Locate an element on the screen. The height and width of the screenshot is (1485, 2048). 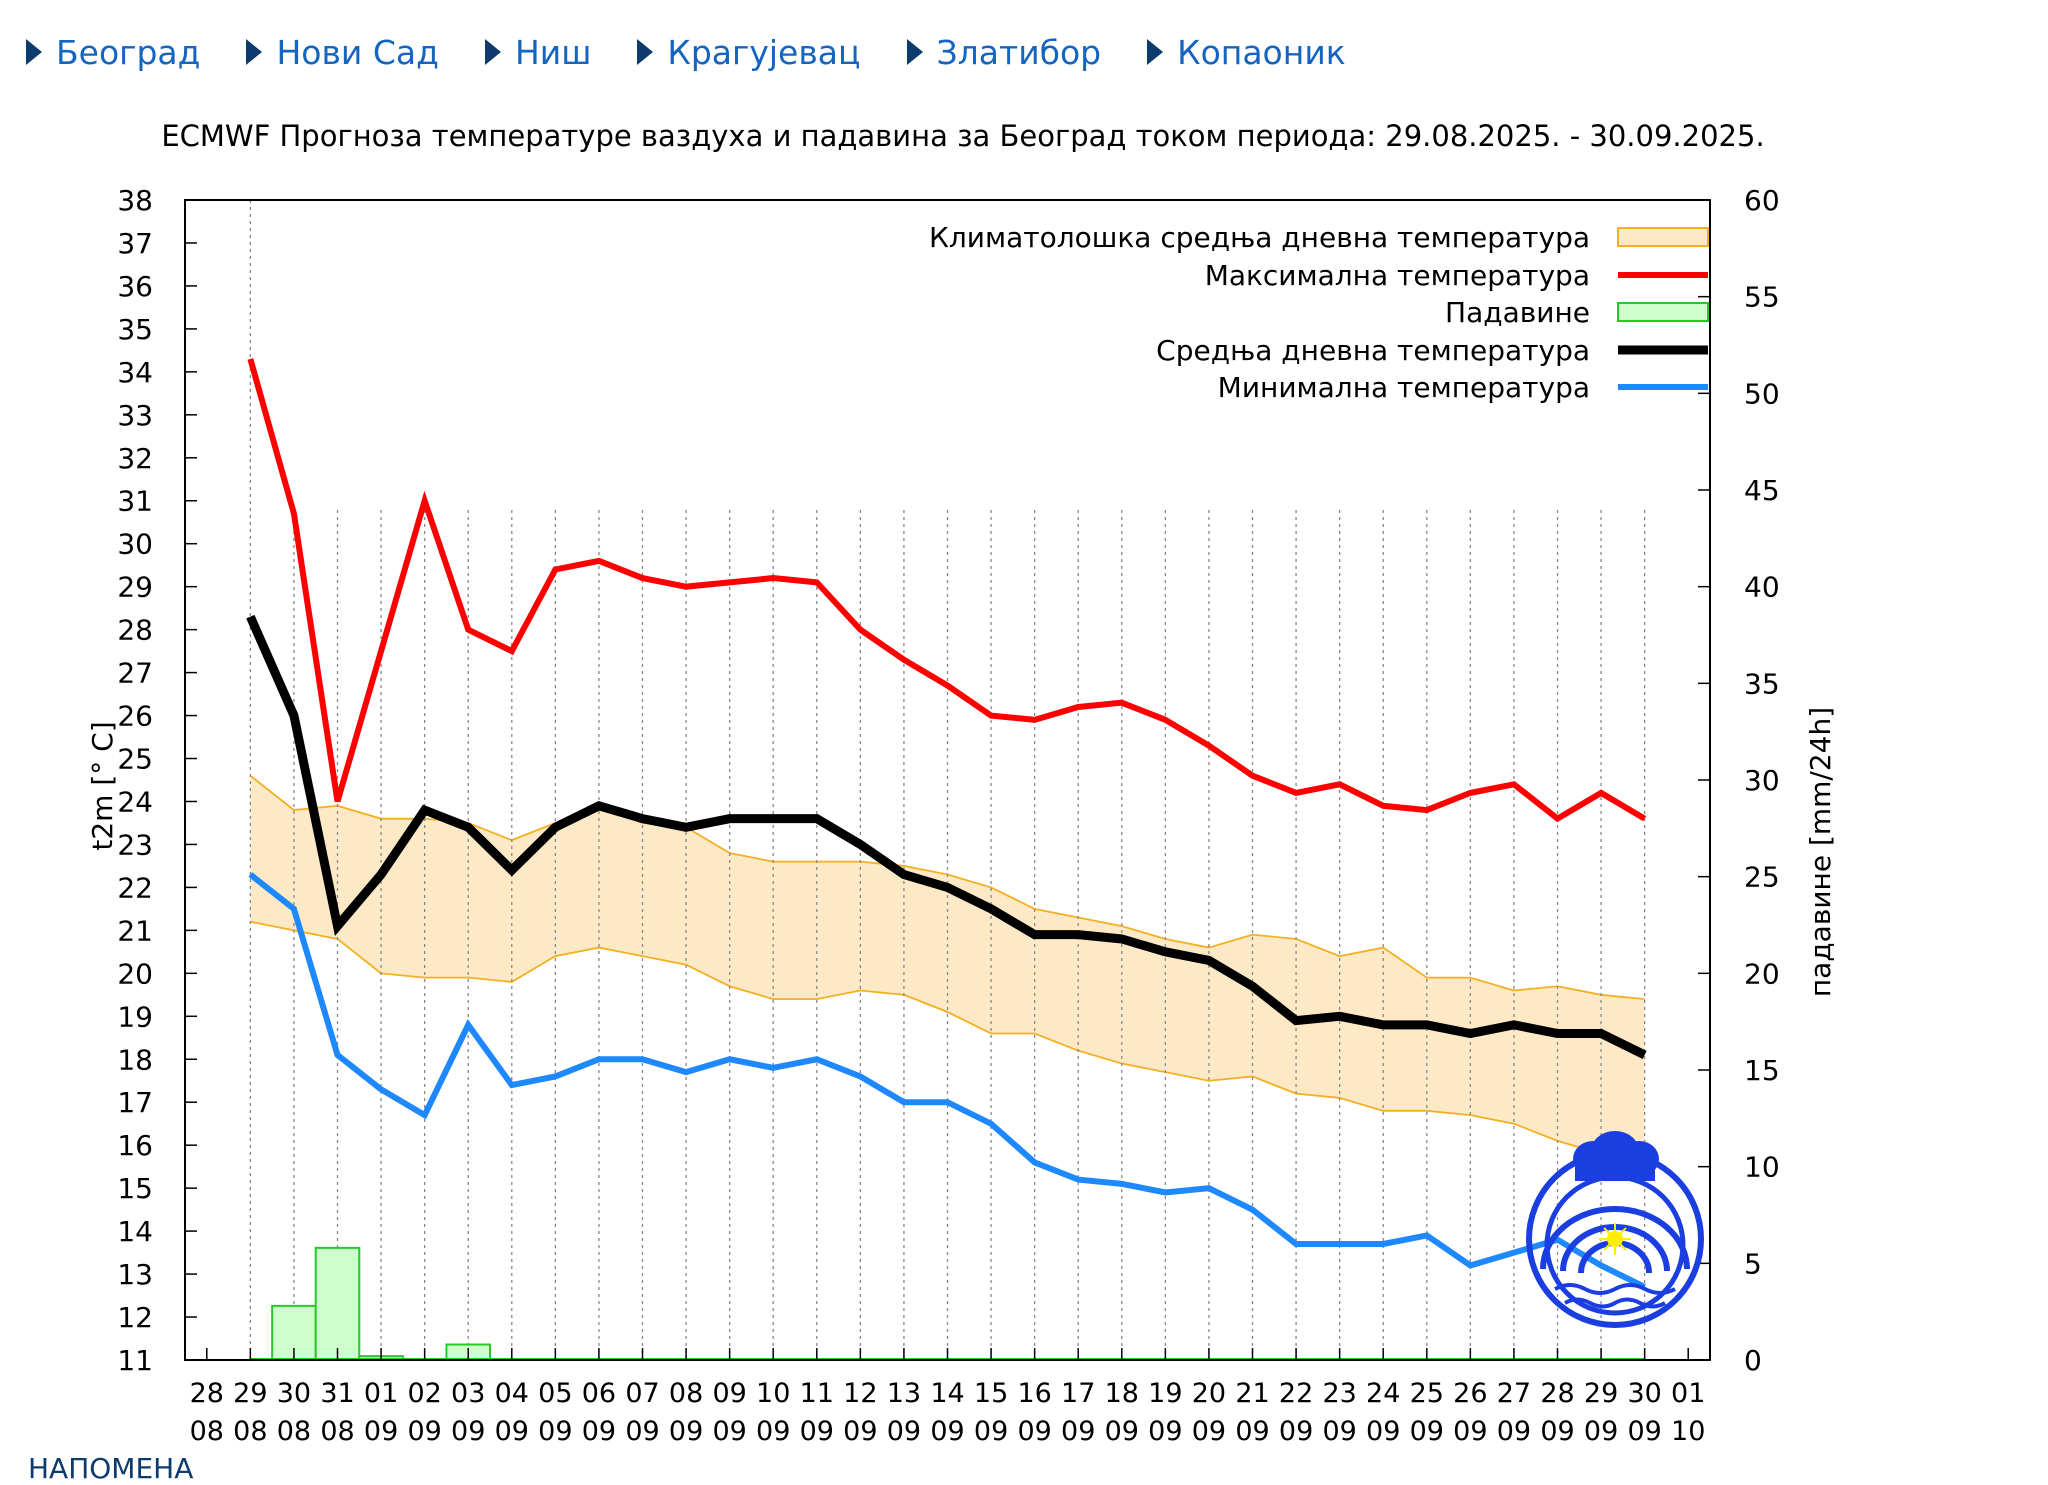
x-tick-label-day: 21 is located at coordinates (1252, 1393).